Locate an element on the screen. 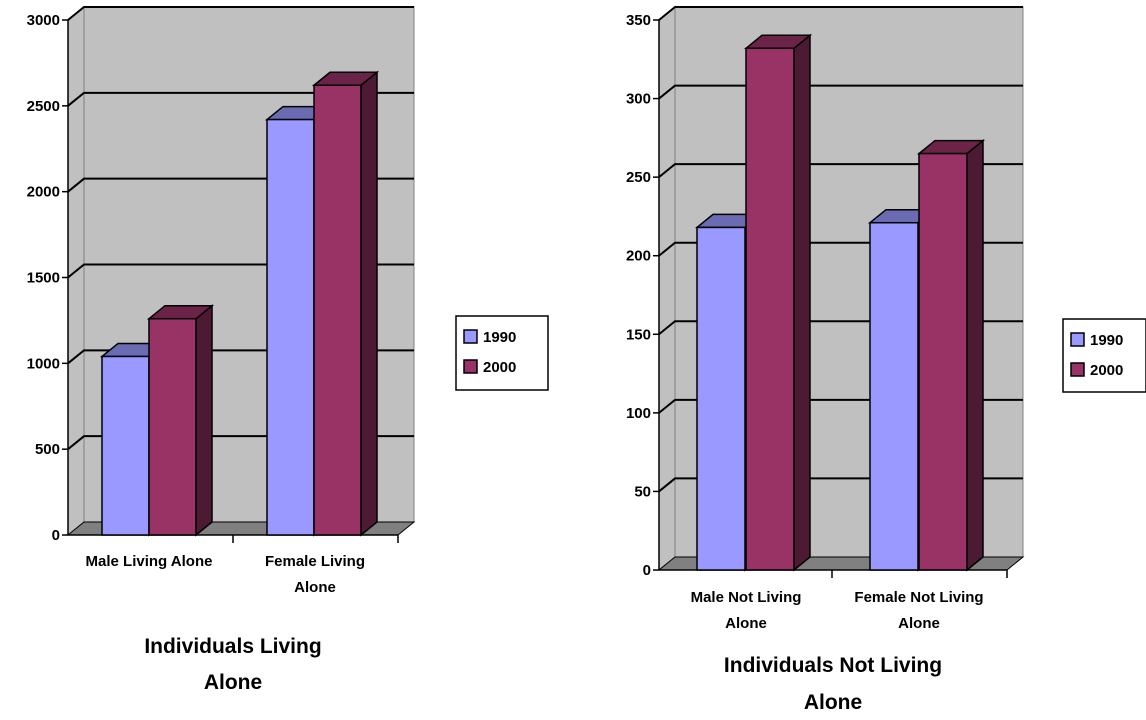 Image resolution: width=1146 pixels, height=720 pixels. y-tick-label: 150 is located at coordinates (638, 334).